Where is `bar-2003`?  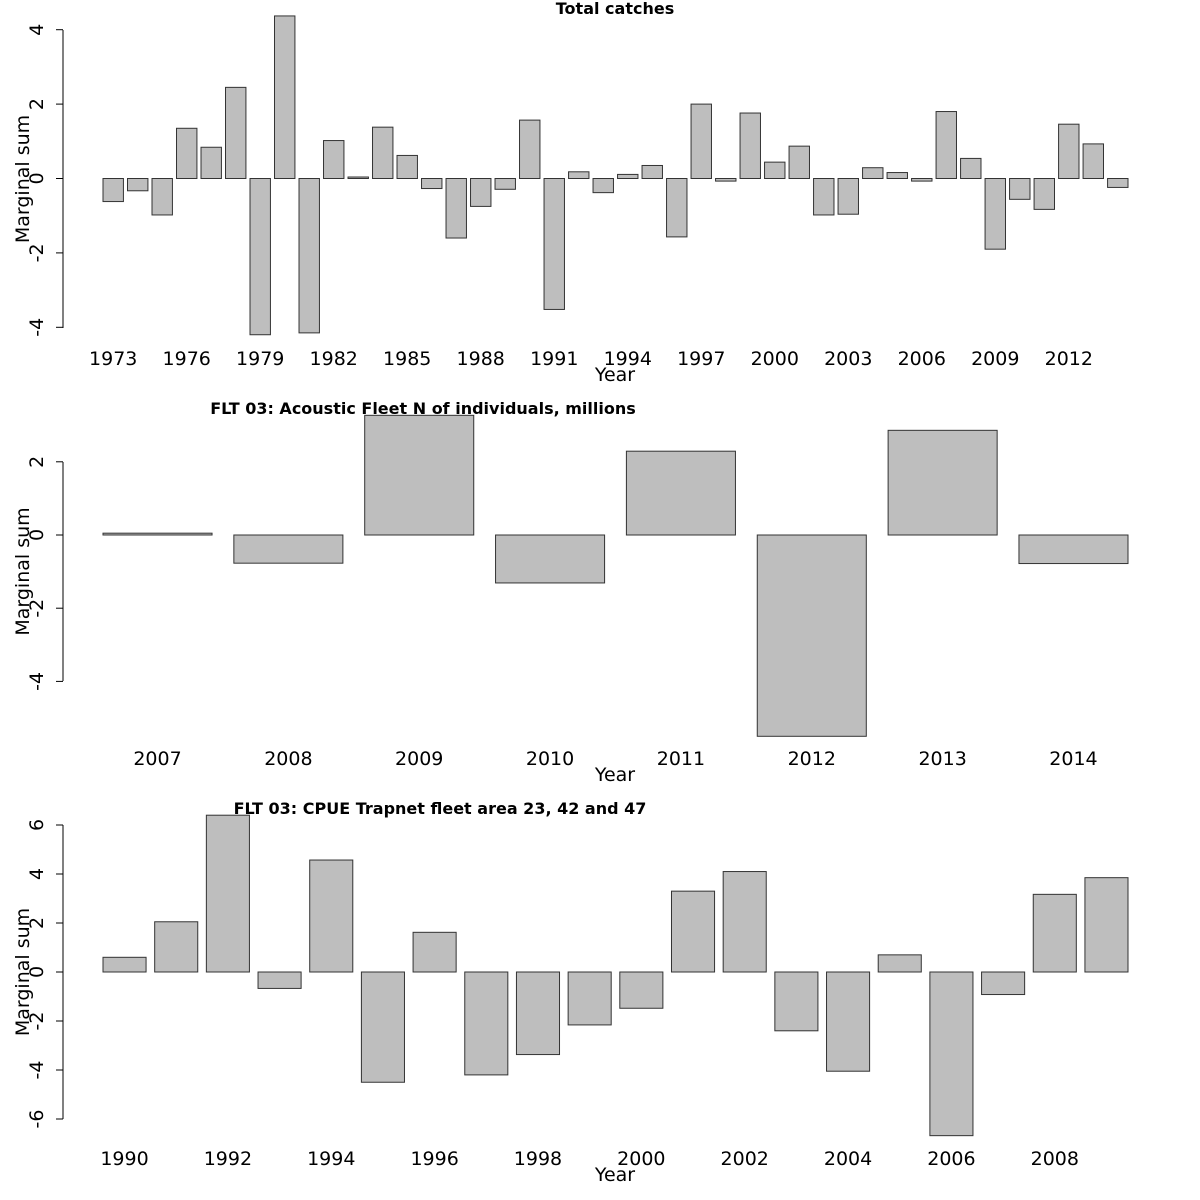 bar-2003 is located at coordinates (796, 1001).